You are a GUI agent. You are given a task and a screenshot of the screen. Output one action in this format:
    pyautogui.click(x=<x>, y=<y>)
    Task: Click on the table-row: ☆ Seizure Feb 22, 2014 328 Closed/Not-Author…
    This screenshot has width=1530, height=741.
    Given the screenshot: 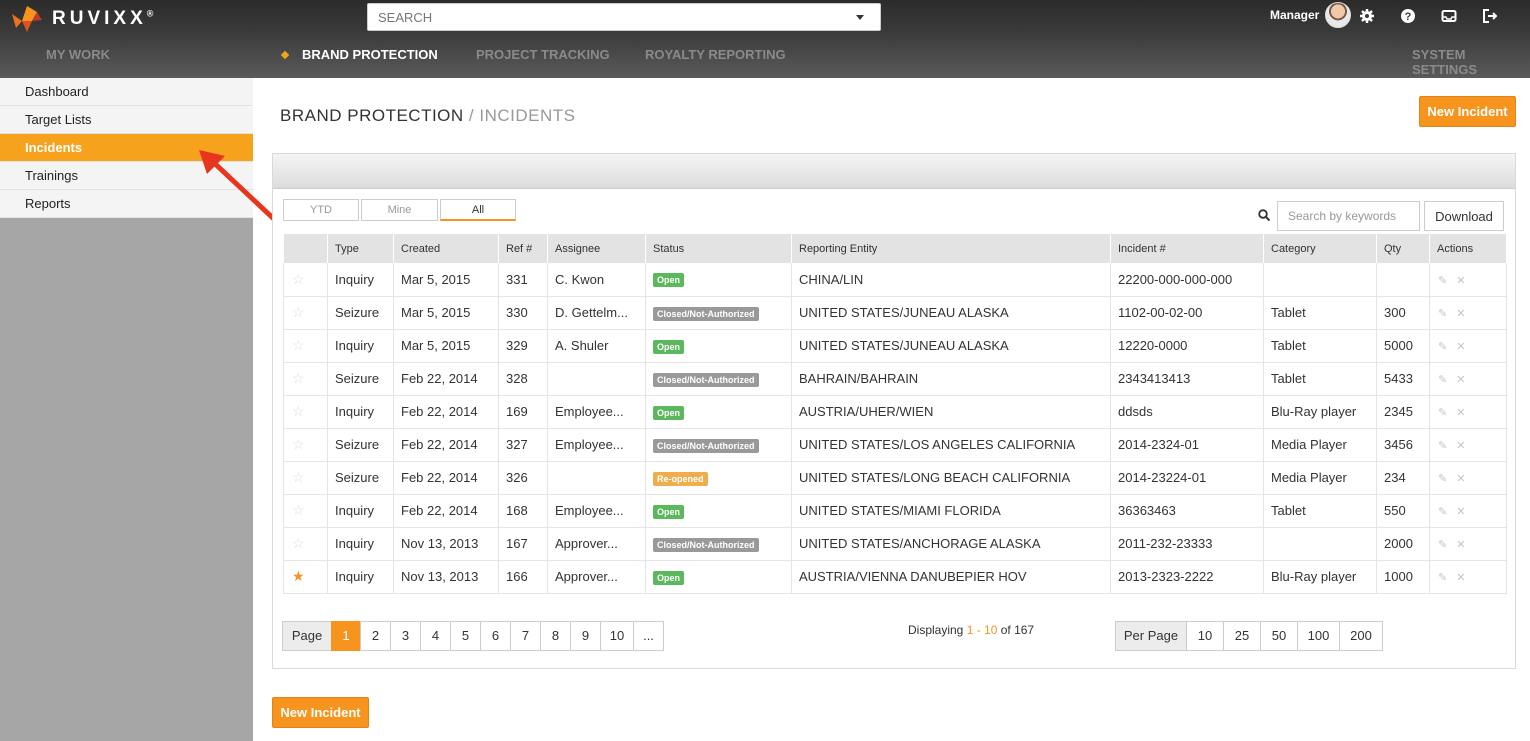 What is the action you would take?
    pyautogui.click(x=895, y=379)
    